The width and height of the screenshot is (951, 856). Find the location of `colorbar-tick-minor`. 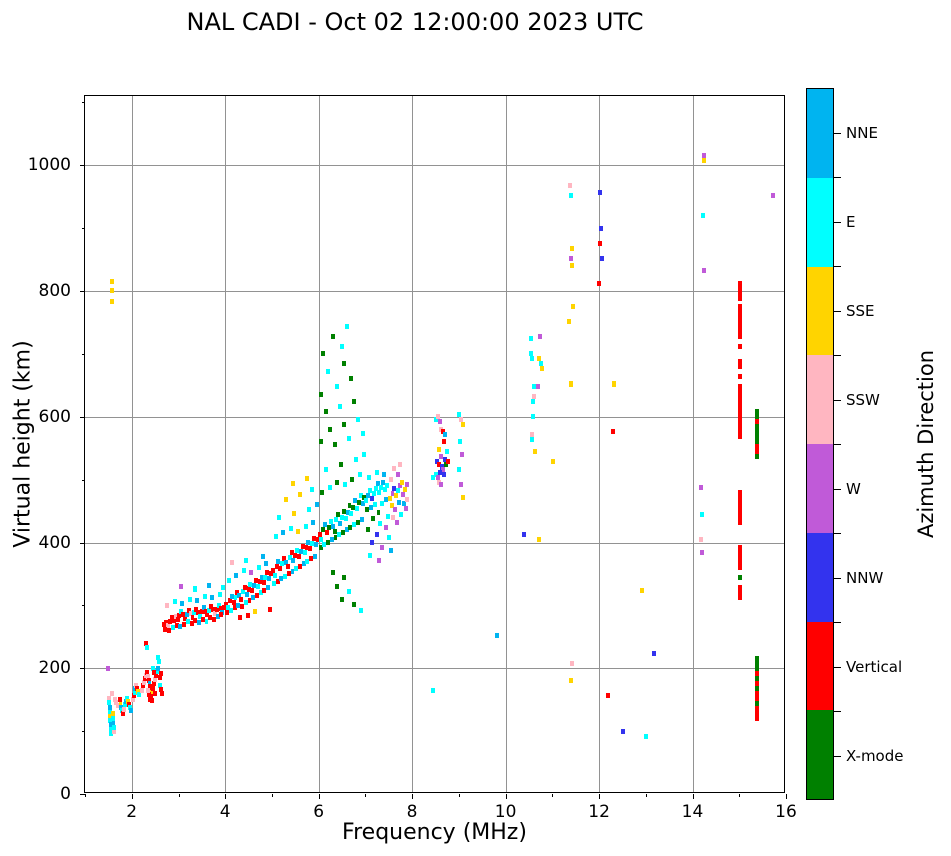

colorbar-tick-minor is located at coordinates (837, 355).